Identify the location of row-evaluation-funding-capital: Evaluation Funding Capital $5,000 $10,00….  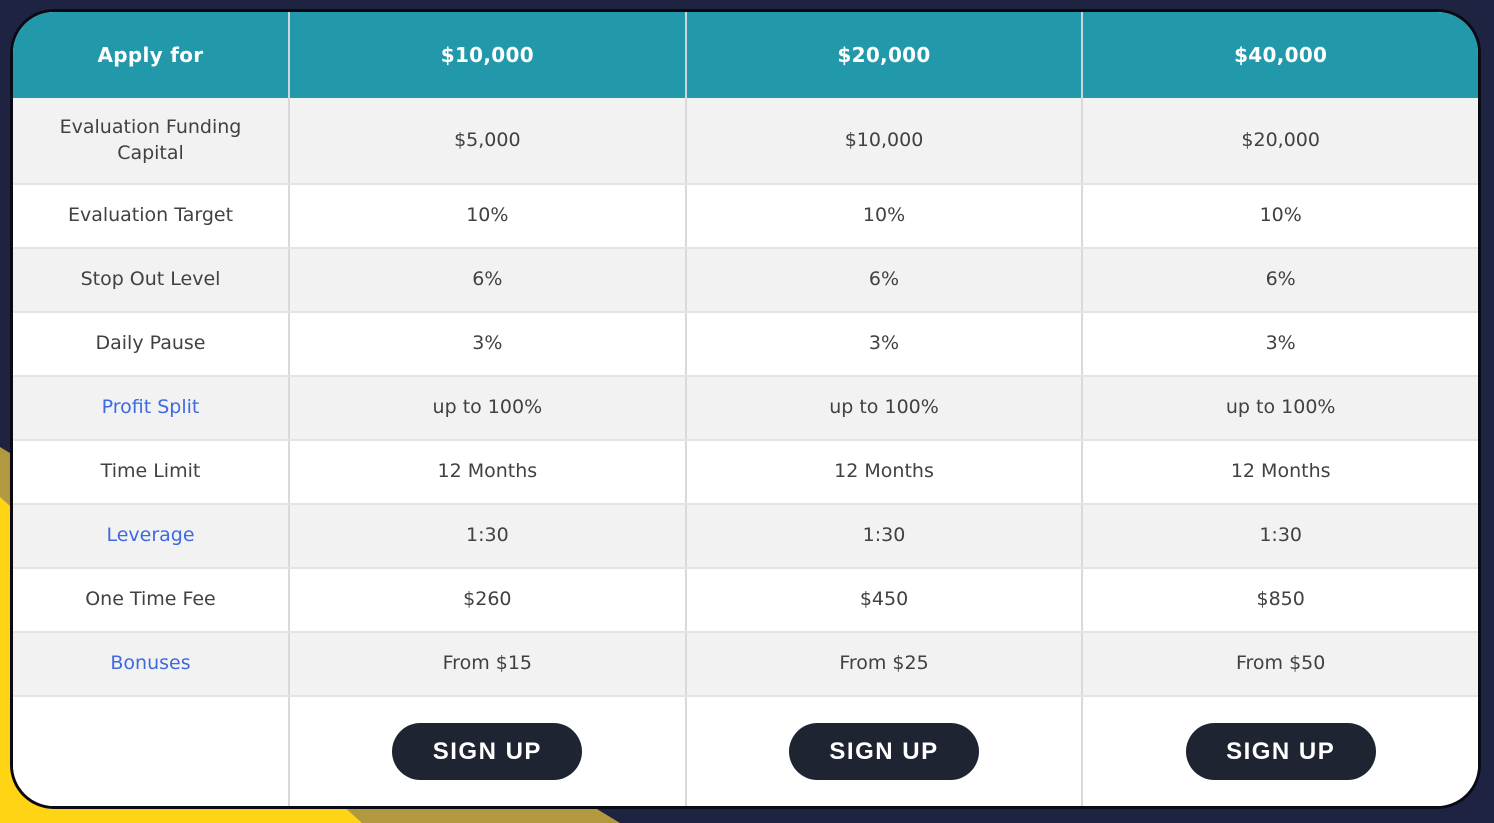
(745, 141).